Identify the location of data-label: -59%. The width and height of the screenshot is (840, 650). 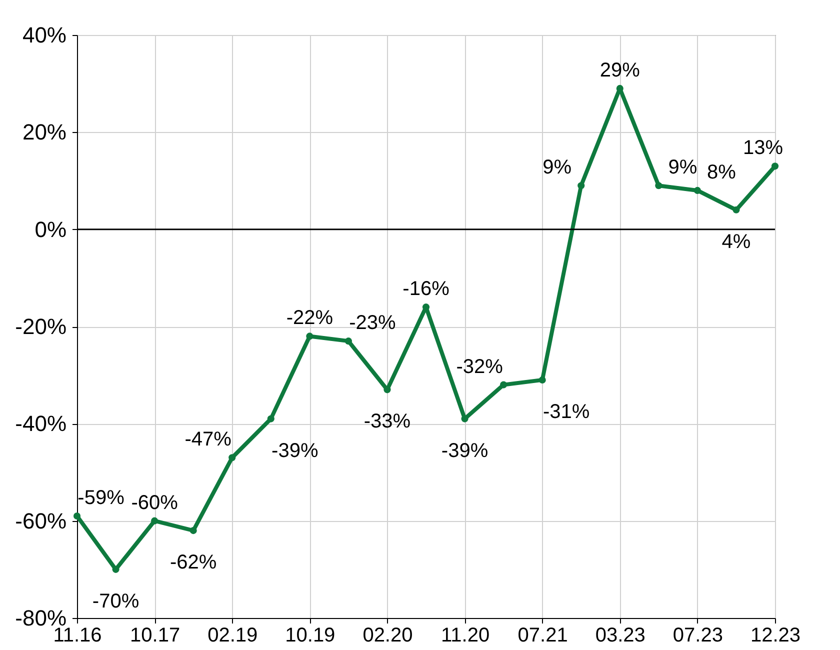
(101, 497).